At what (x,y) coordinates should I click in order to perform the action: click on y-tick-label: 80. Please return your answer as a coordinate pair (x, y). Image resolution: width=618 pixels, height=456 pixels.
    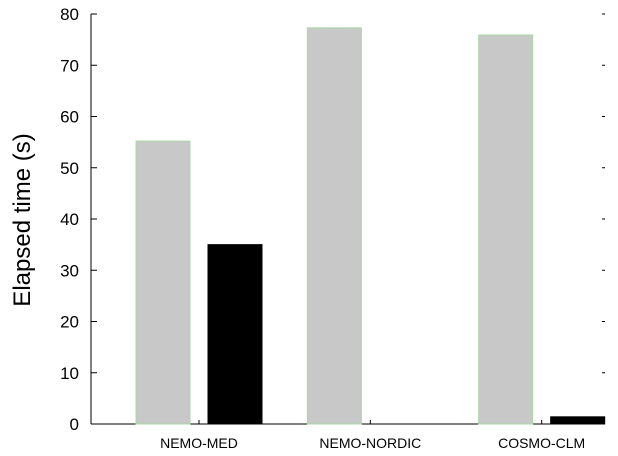
    Looking at the image, I should click on (69, 14).